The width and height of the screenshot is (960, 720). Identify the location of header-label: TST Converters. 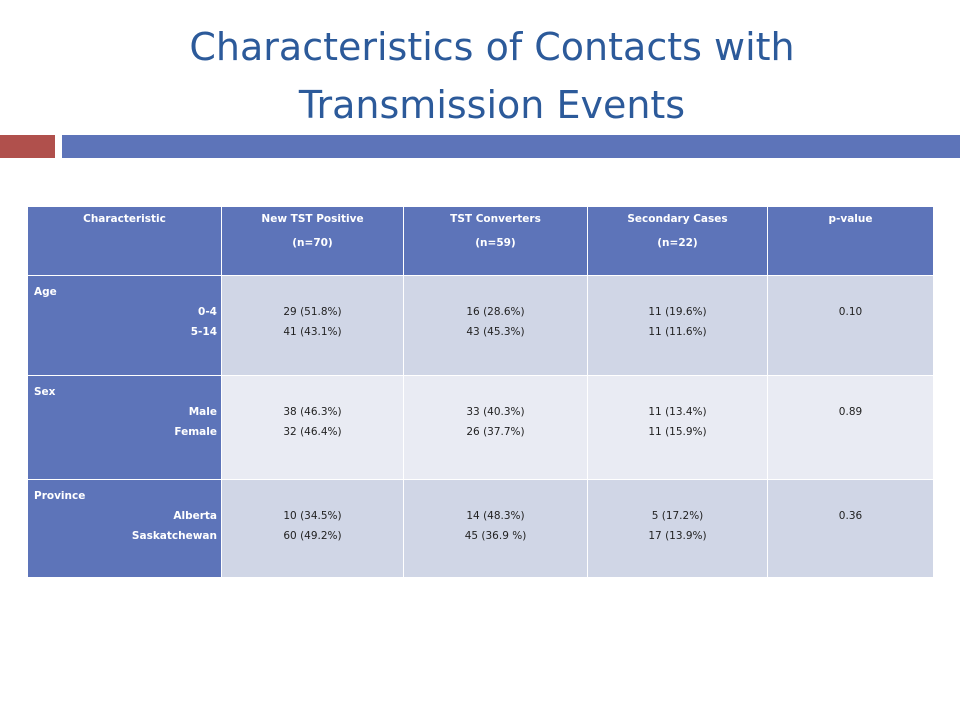
(495, 219).